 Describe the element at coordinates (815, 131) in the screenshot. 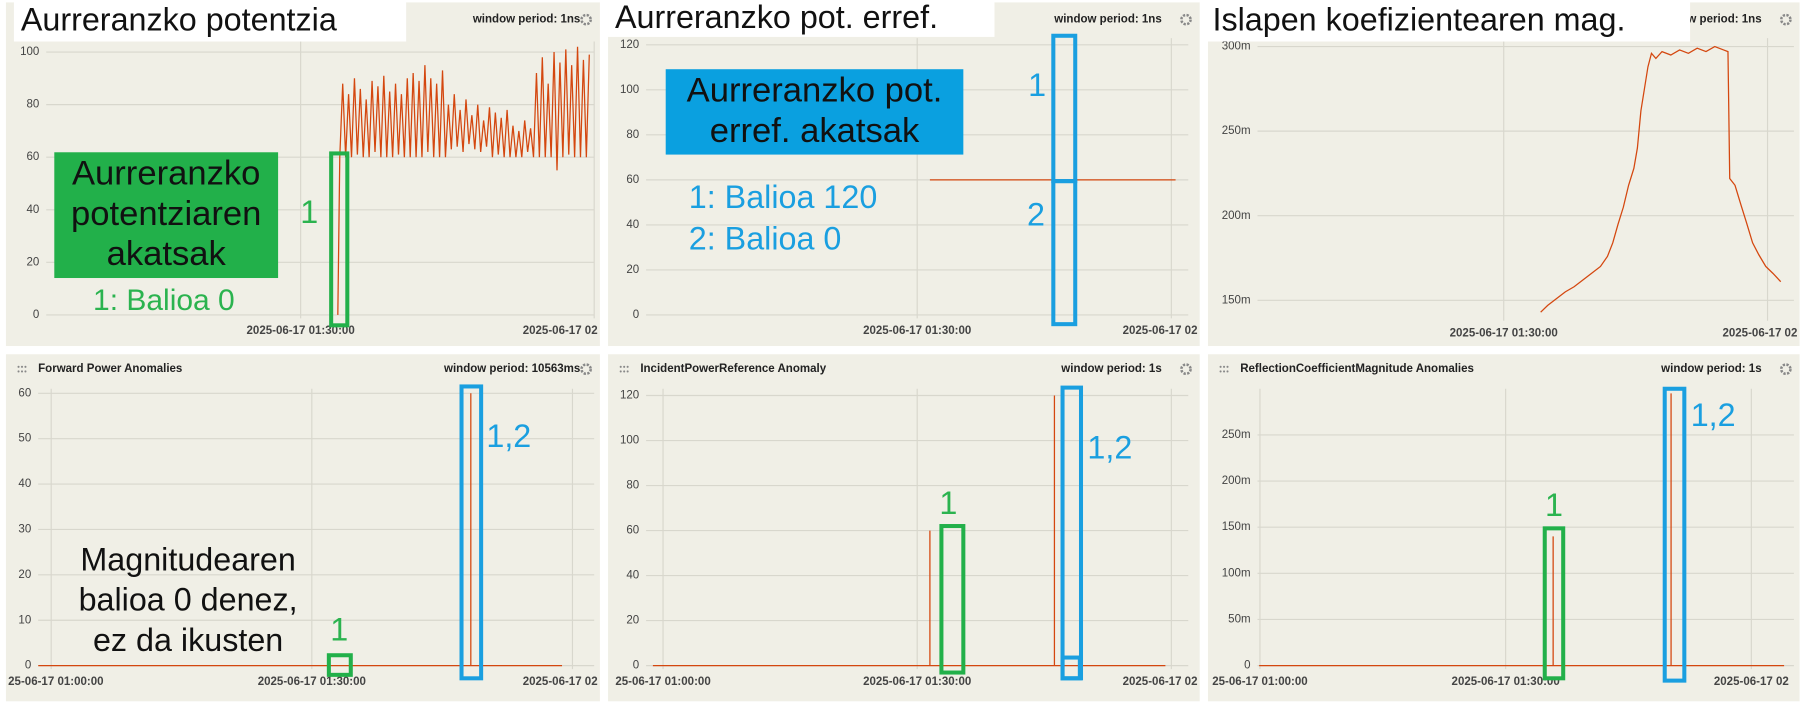

I see `callout-text: erref. akatsak` at that location.